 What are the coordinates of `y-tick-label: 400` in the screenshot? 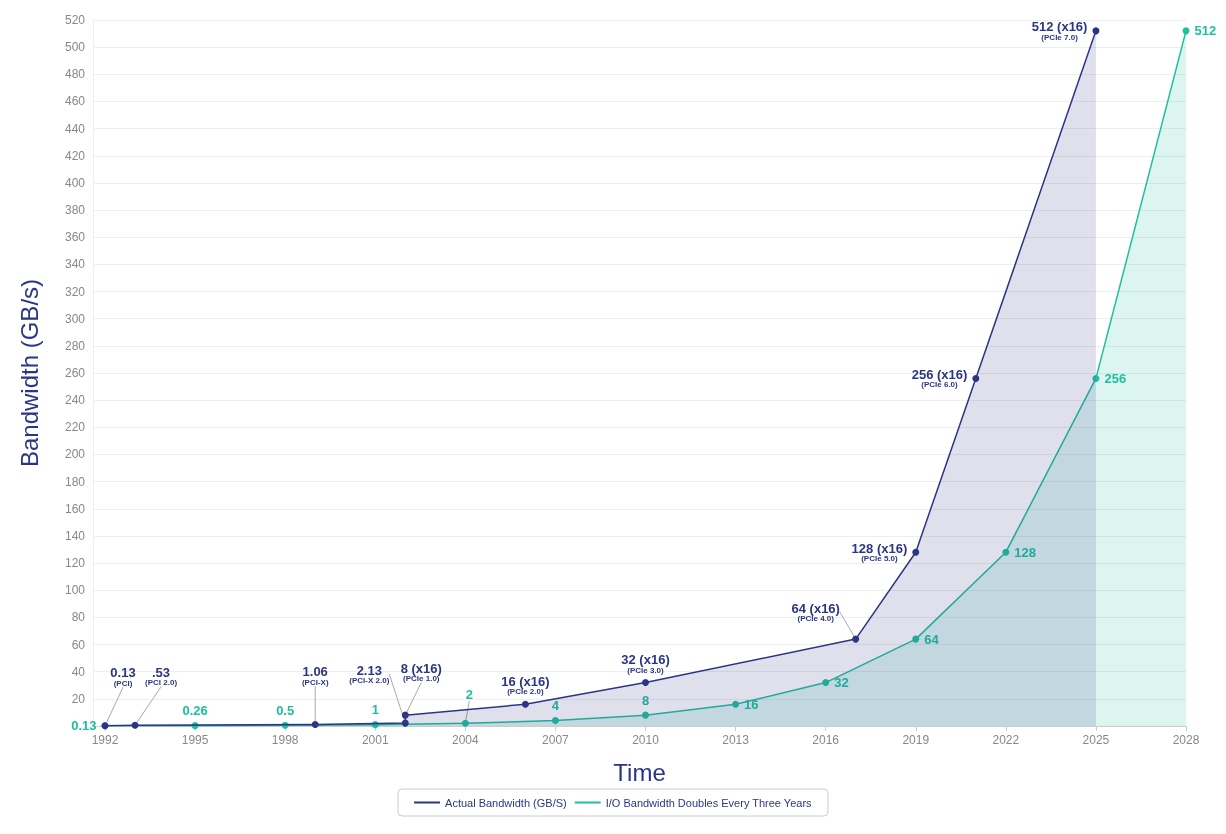 It's located at (75, 182).